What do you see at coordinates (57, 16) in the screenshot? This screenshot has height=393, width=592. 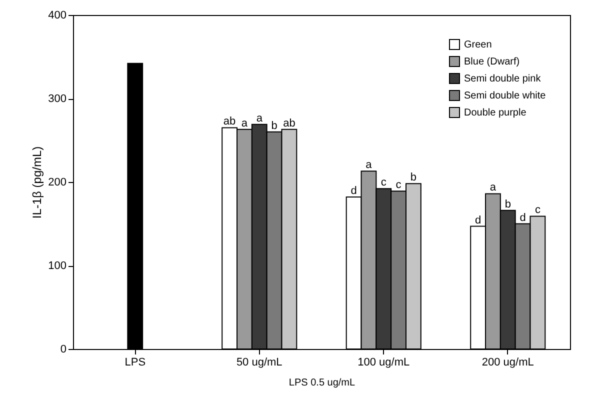 I see `y-tick-label: 400` at bounding box center [57, 16].